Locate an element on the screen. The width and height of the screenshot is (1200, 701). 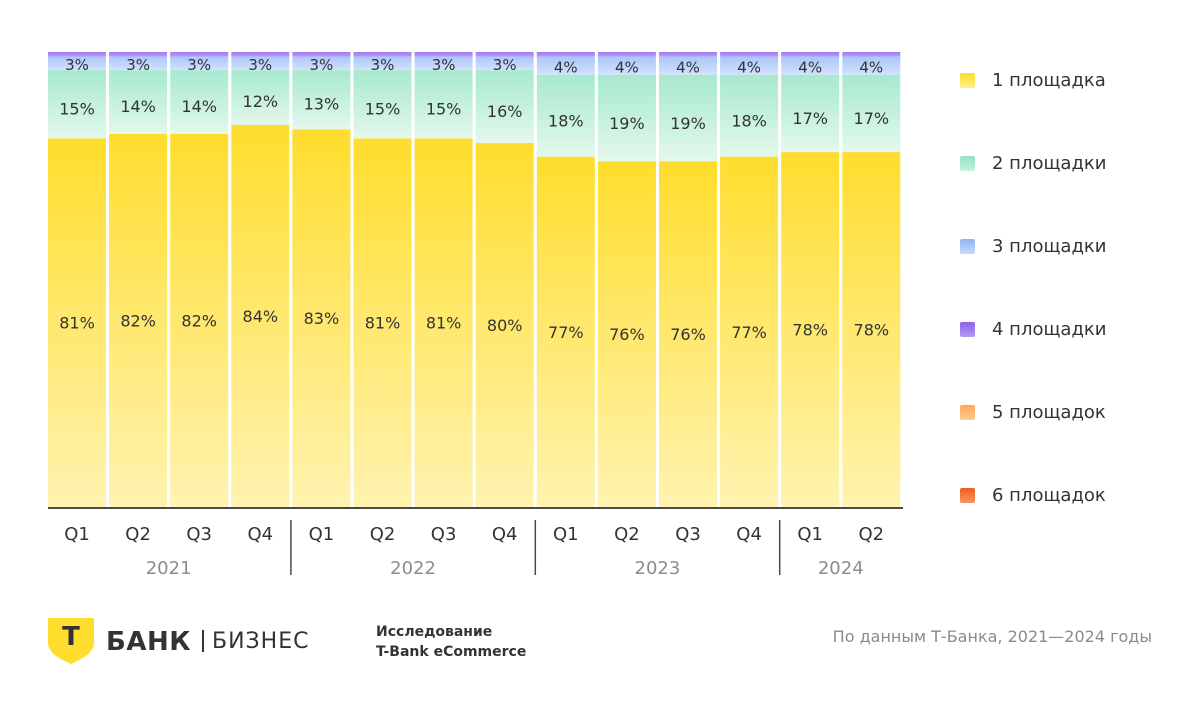
legend-item: 6 площадок is located at coordinates (1033, 495).